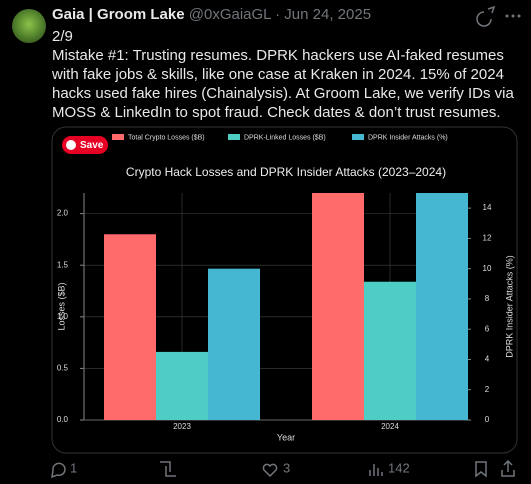 The height and width of the screenshot is (484, 531). I want to click on legend-label: DPRK-Linked Losses ($B), so click(285, 137).